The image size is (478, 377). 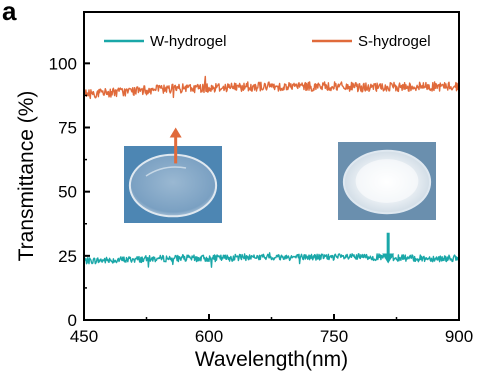 I want to click on legend-label: W-hydrogel, so click(x=188, y=41).